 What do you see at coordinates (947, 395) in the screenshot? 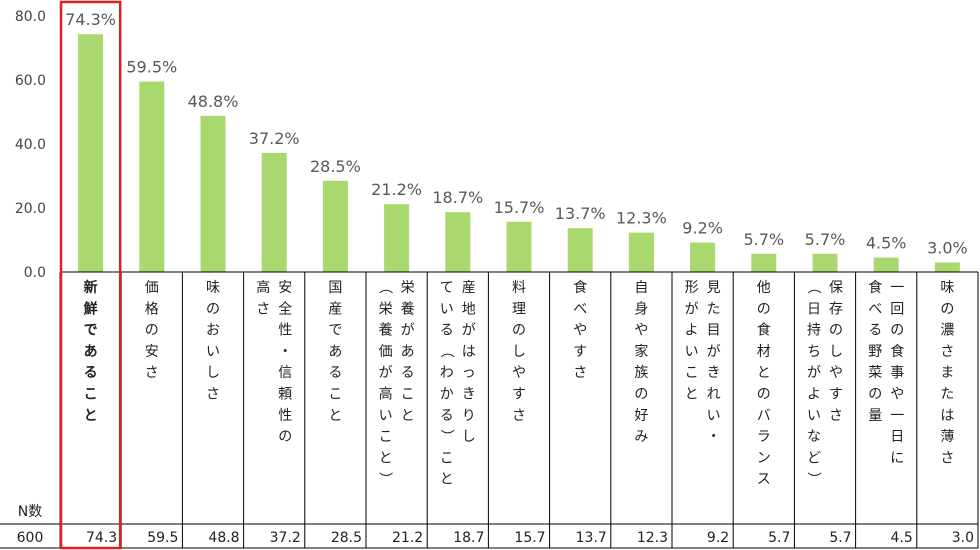
I see `category-label-char: た` at bounding box center [947, 395].